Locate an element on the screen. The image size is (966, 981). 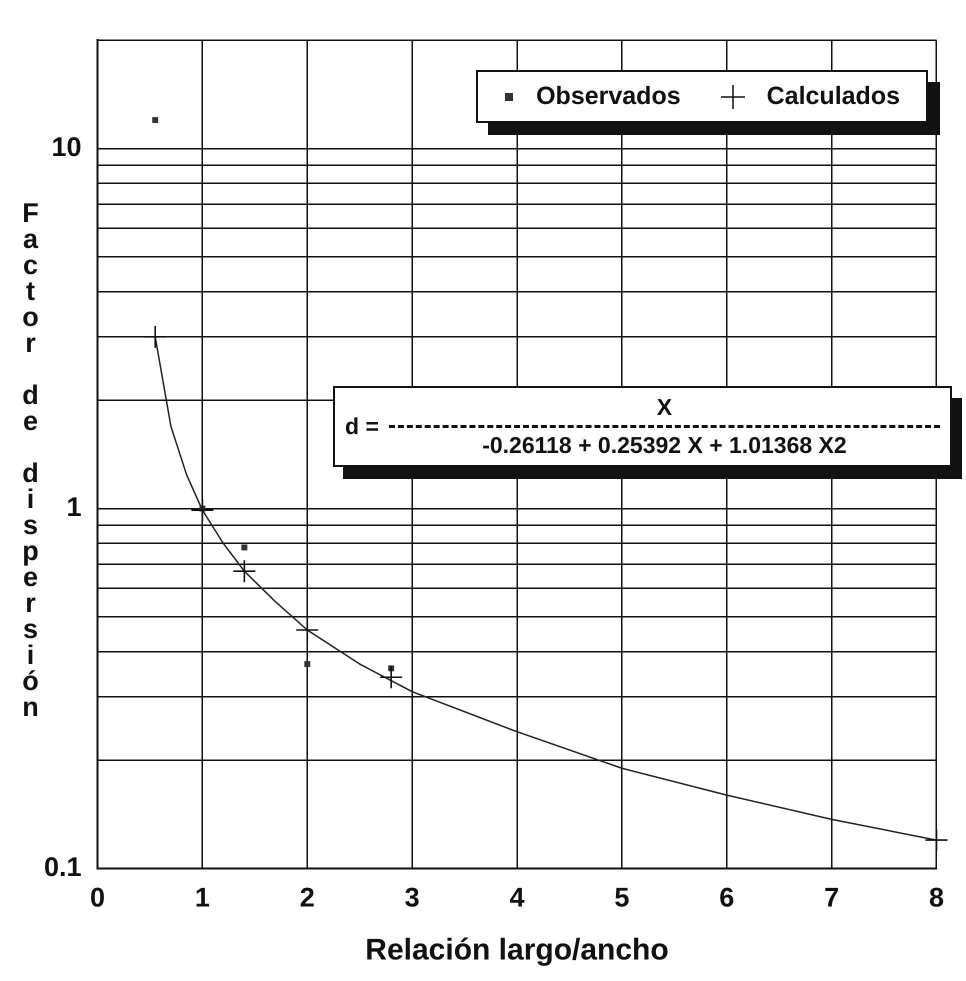
annotation: d = is located at coordinates (362, 426).